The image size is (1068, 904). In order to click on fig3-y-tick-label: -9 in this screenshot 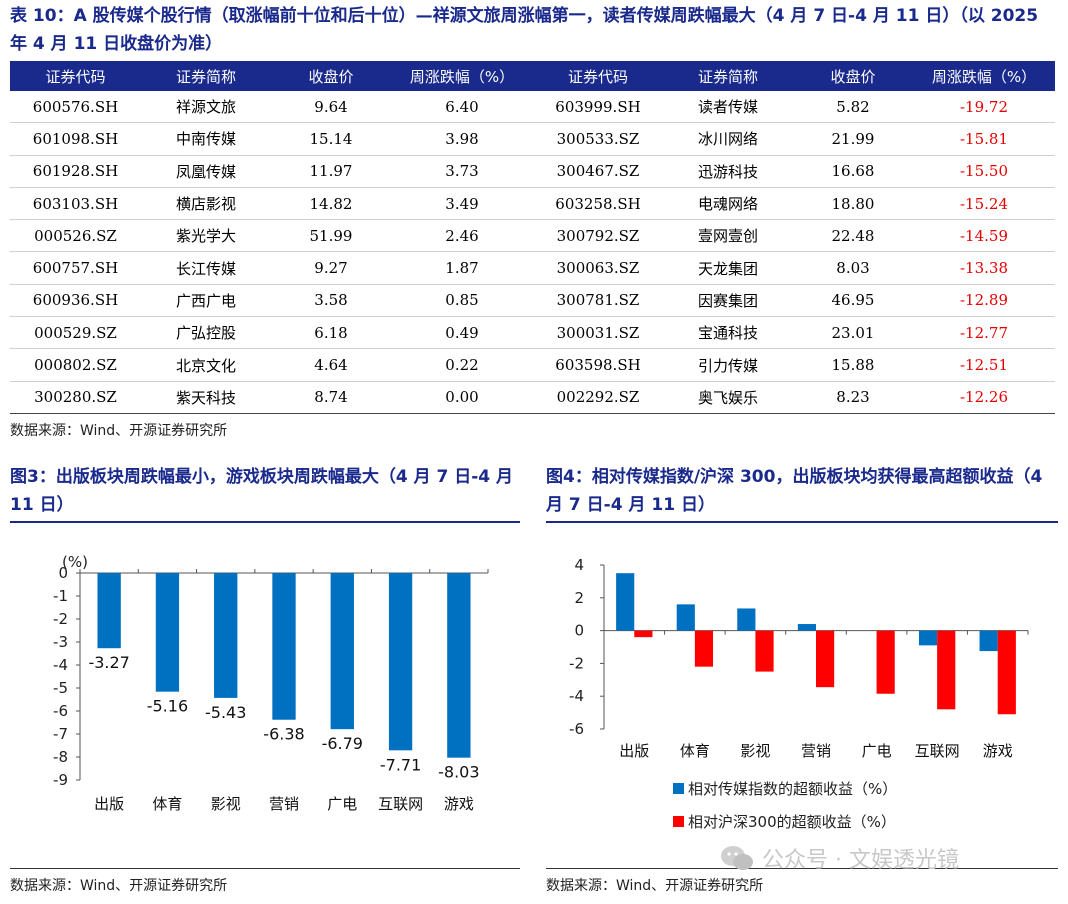, I will do `click(60, 780)`.